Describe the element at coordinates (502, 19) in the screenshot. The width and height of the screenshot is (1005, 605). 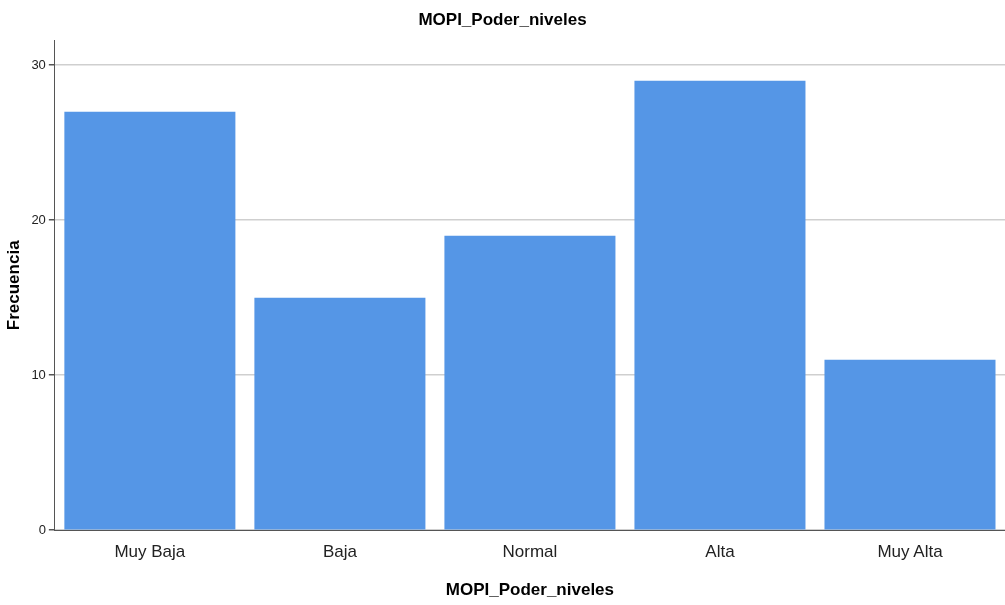
I see `chart-title: MOPI_Poder_niveles` at that location.